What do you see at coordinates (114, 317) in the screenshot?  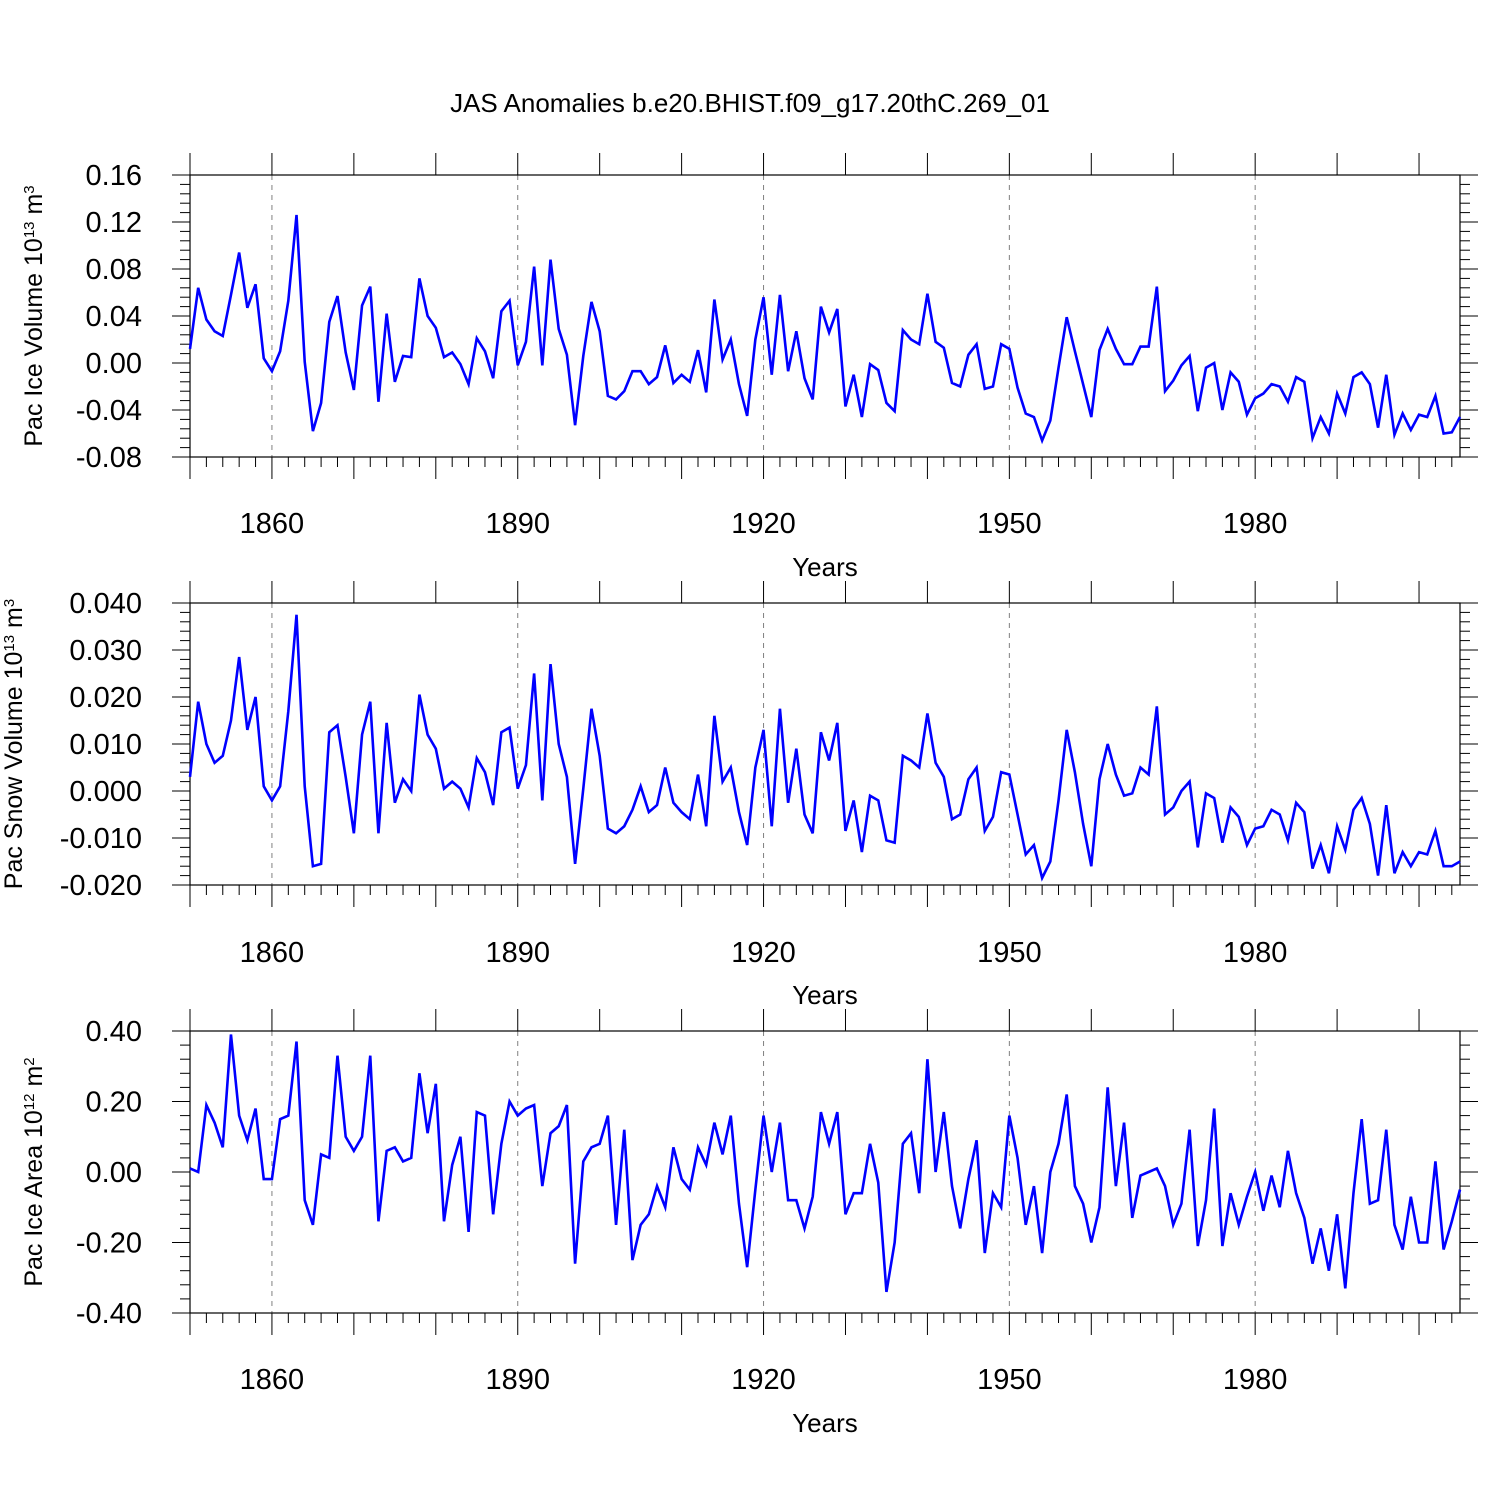 I see `y-tick-label: 0.04` at bounding box center [114, 317].